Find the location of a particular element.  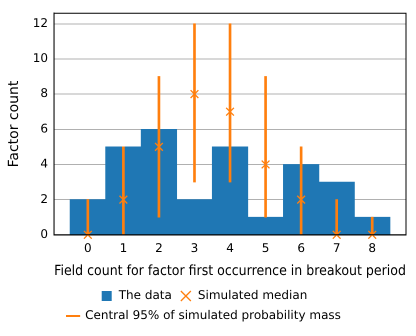

y-tick-label: 0 is located at coordinates (44, 233).